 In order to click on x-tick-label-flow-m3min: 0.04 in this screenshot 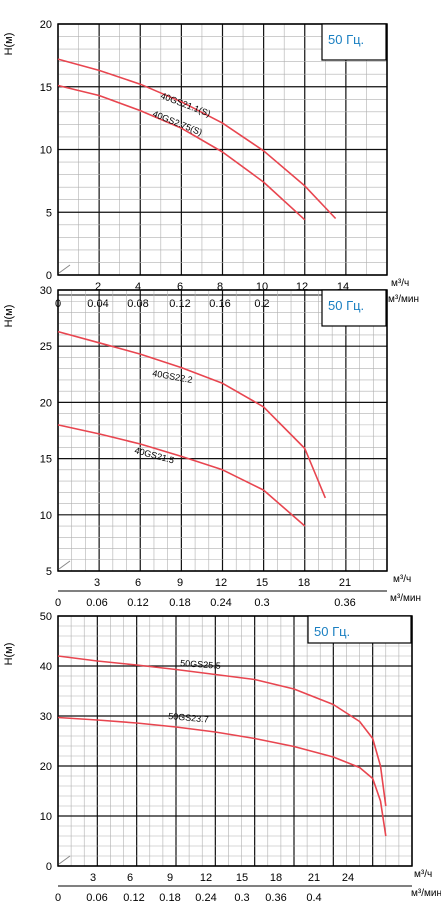, I will do `click(97, 304)`.